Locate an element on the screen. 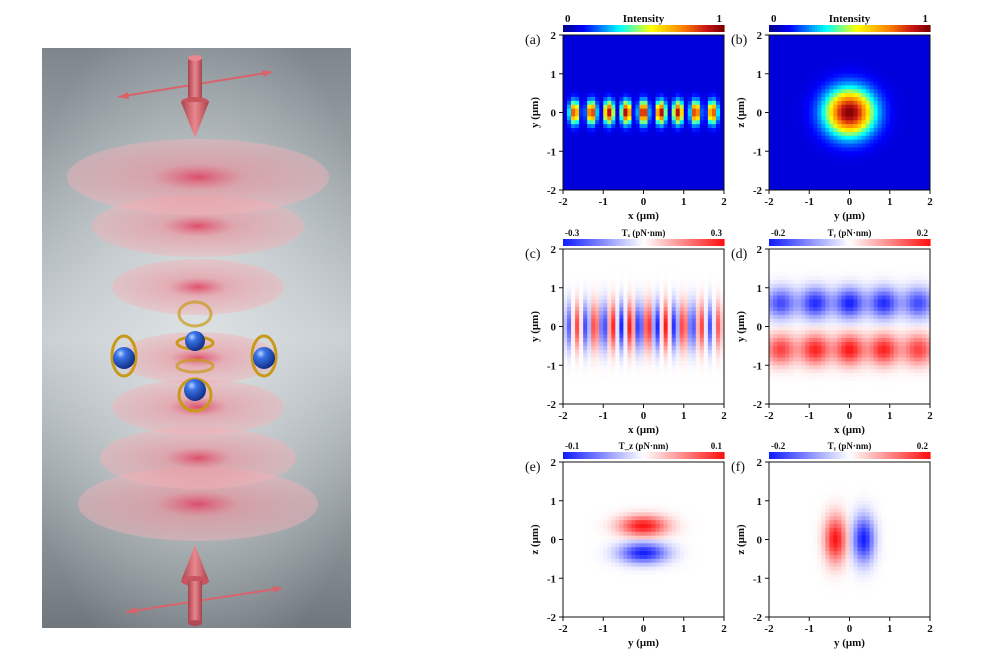 This screenshot has height=664, width=986. colorbar-title: T_z (pN·nm) is located at coordinates (644, 446).